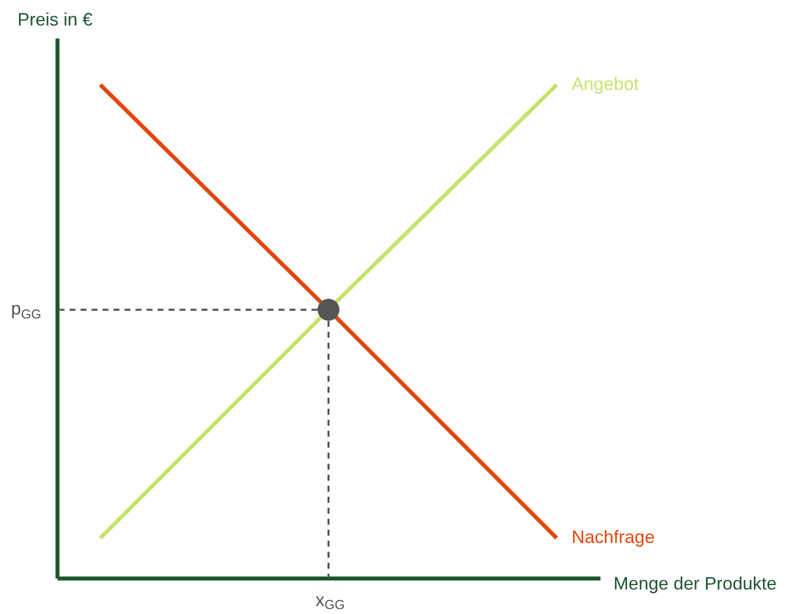 The height and width of the screenshot is (614, 789). I want to click on series-label: Nachfrage, so click(613, 537).